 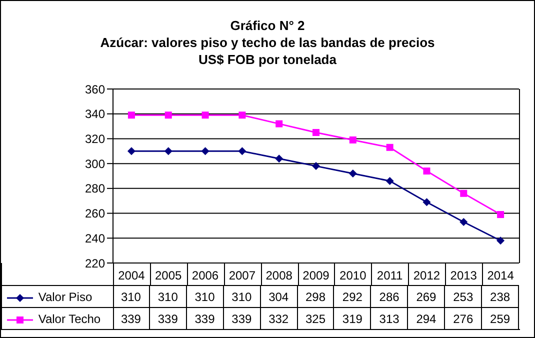 I want to click on data-label: 286, so click(x=389, y=297).